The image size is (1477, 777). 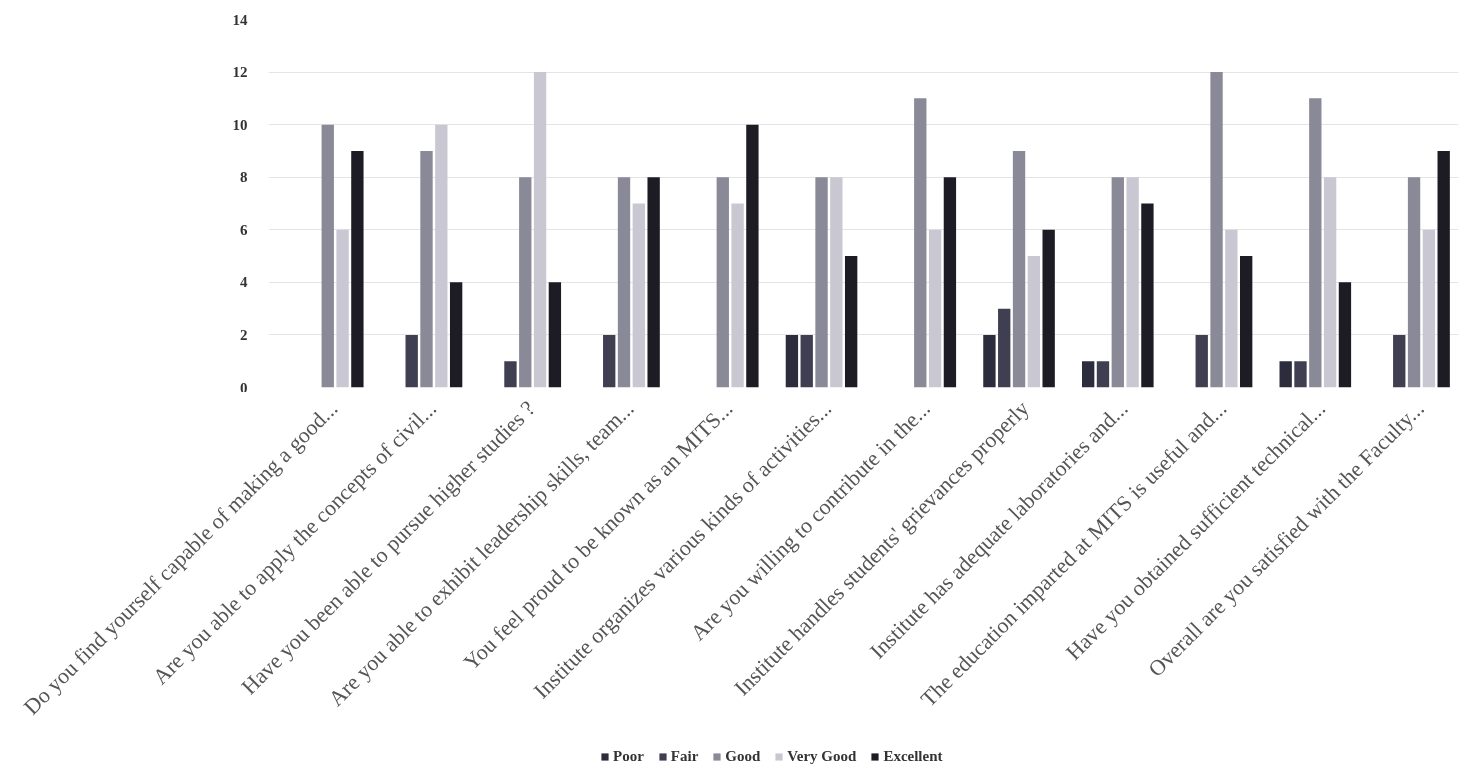 I want to click on y-tick-label: 14, so click(x=240, y=19).